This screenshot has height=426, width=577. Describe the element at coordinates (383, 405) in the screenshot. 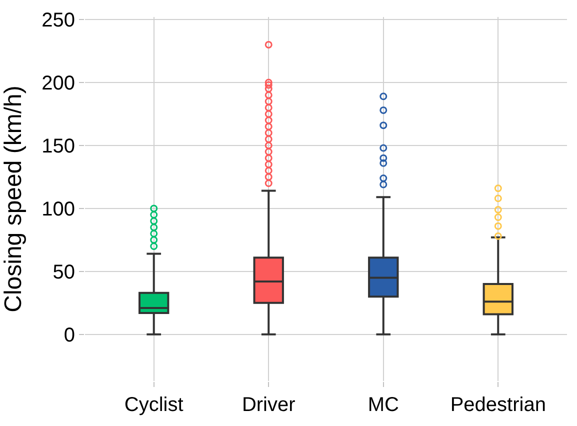

I see `x-tick-label: MC` at that location.